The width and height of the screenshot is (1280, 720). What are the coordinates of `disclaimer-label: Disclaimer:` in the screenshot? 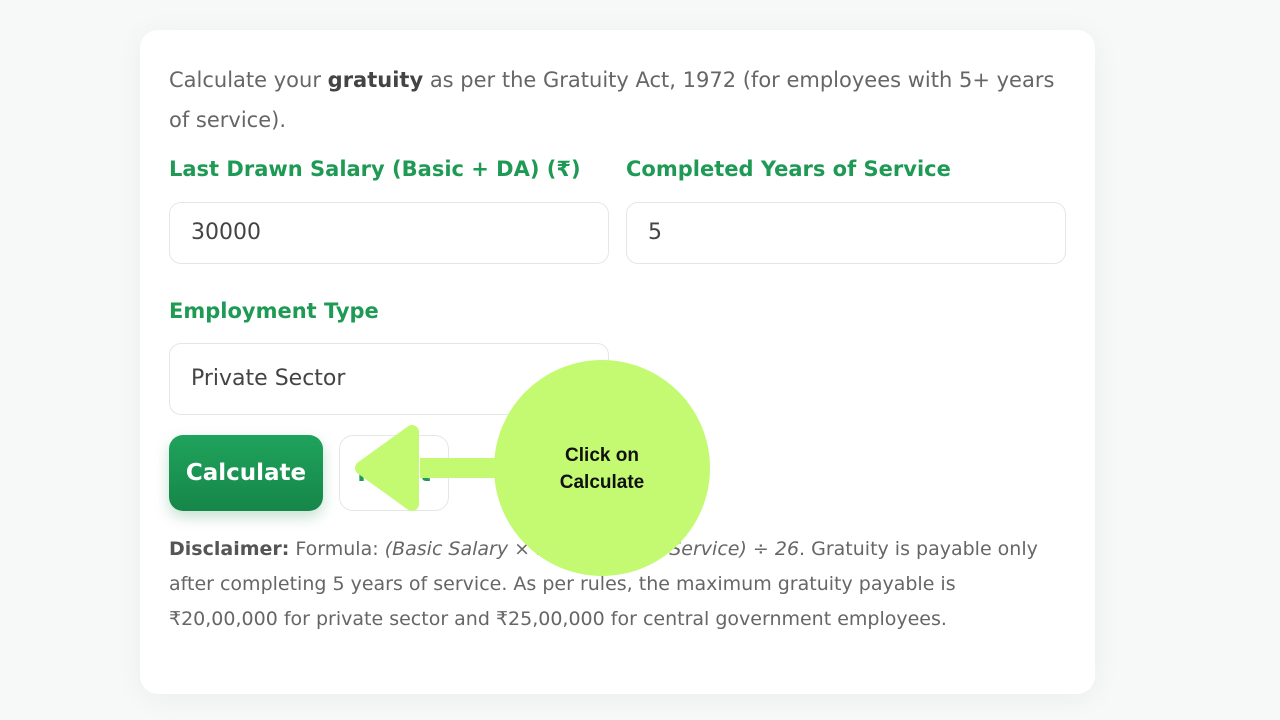 It's located at (229, 549).